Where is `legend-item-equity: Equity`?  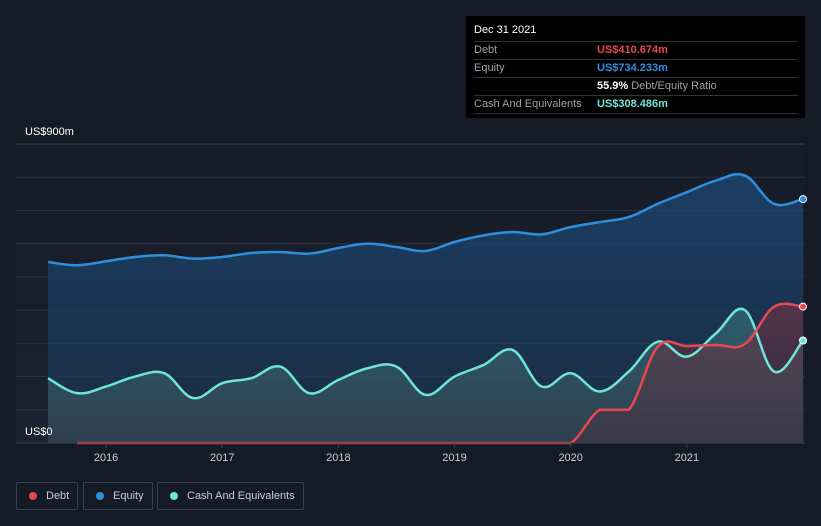 legend-item-equity: Equity is located at coordinates (118, 496).